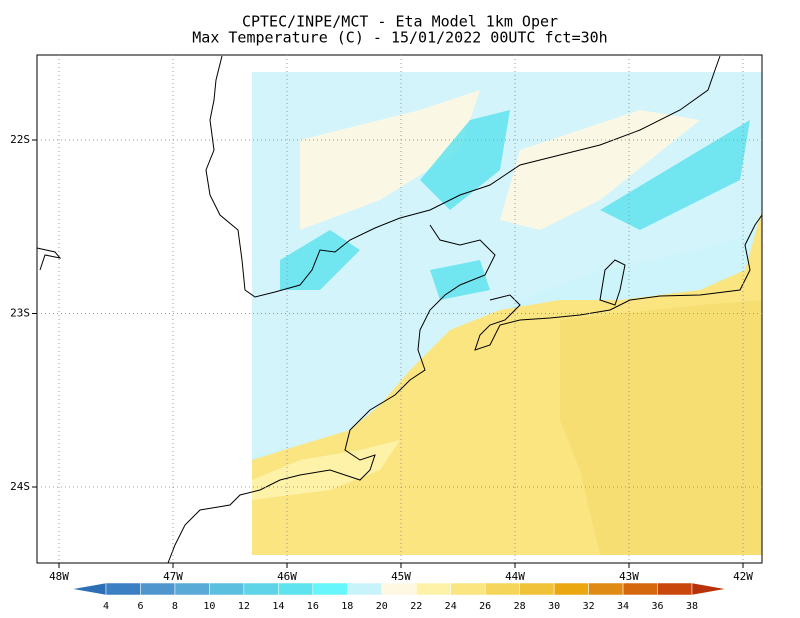 The width and height of the screenshot is (800, 618). I want to click on lat-label: 23S, so click(20, 313).